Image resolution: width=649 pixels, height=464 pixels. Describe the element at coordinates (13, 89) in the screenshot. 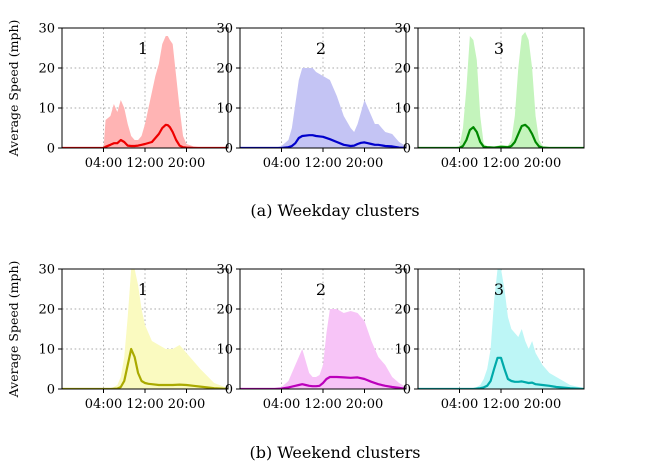

I see `panel-weekday-1-ylabel: Average Speed (mph)` at that location.